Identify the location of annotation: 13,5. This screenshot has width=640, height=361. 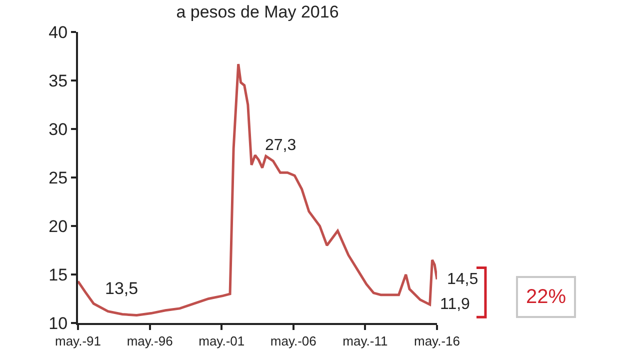
(121, 288).